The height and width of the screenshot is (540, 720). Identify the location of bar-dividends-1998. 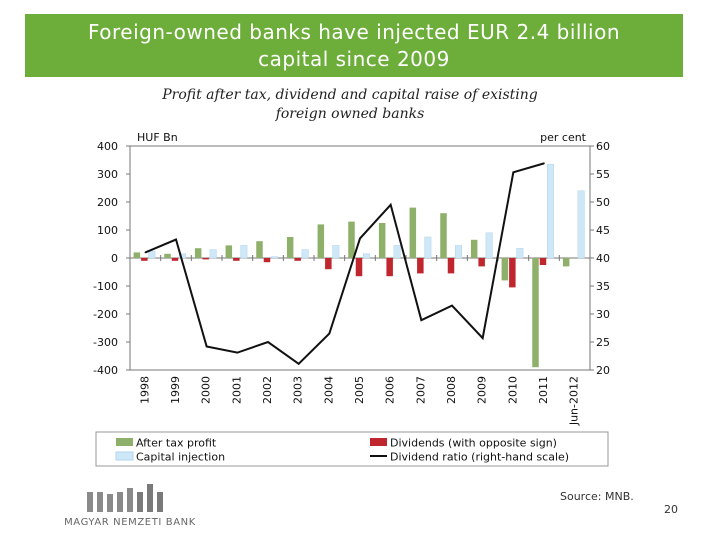
(144, 259).